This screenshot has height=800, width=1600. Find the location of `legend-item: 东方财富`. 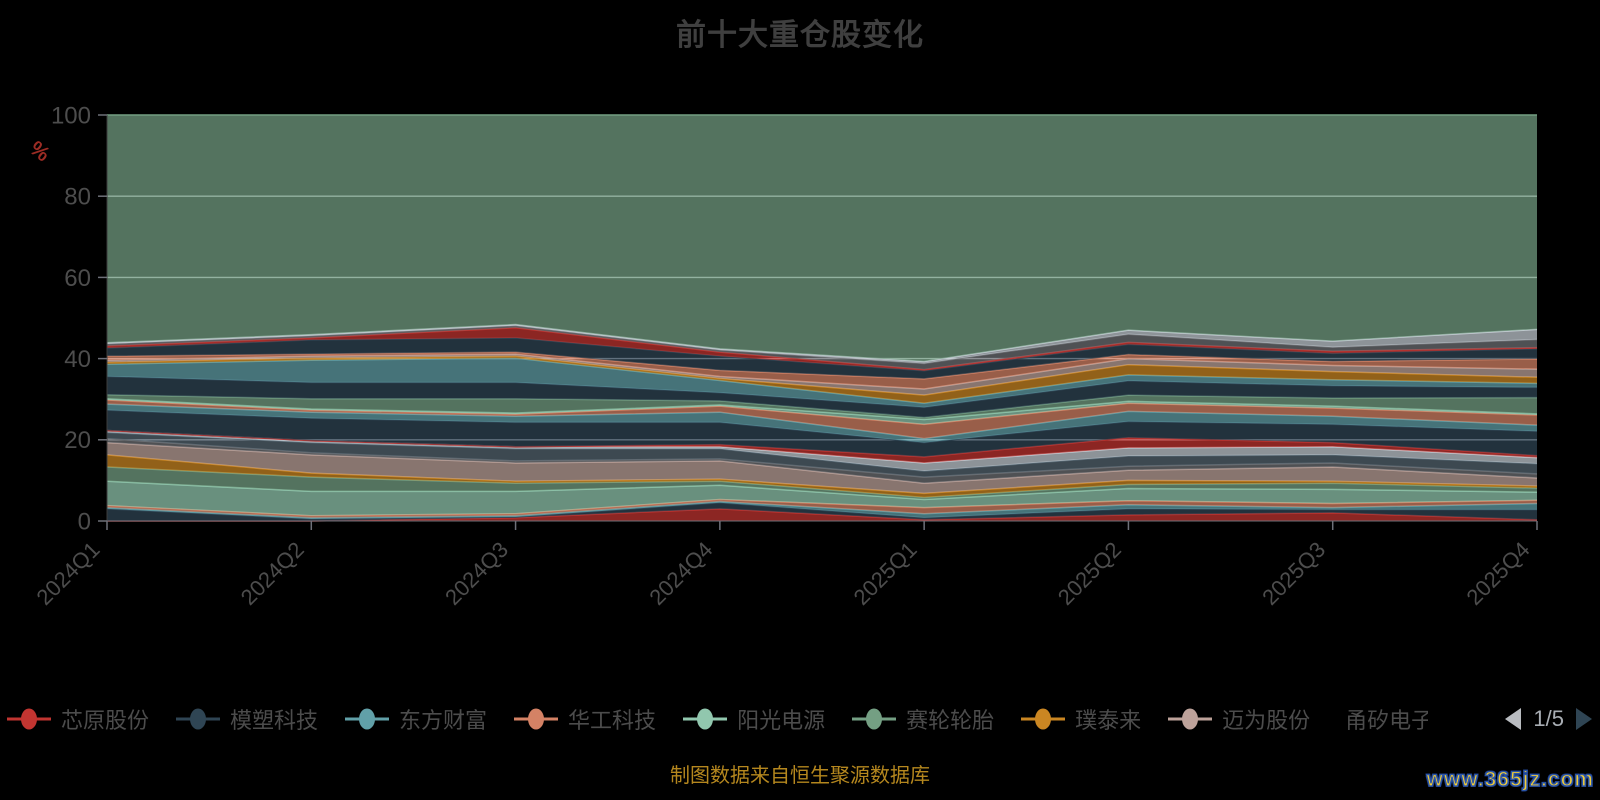

legend-item: 东方财富 is located at coordinates (415, 719).